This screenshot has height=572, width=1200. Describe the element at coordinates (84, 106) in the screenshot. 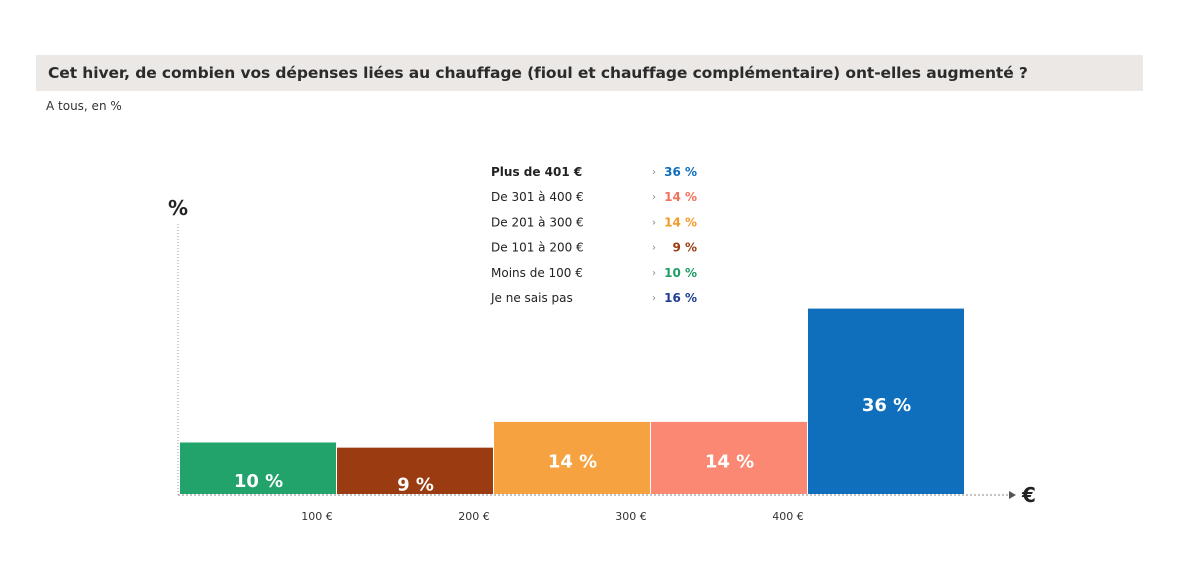

I see `page-subtitle: A tous, en %` at that location.